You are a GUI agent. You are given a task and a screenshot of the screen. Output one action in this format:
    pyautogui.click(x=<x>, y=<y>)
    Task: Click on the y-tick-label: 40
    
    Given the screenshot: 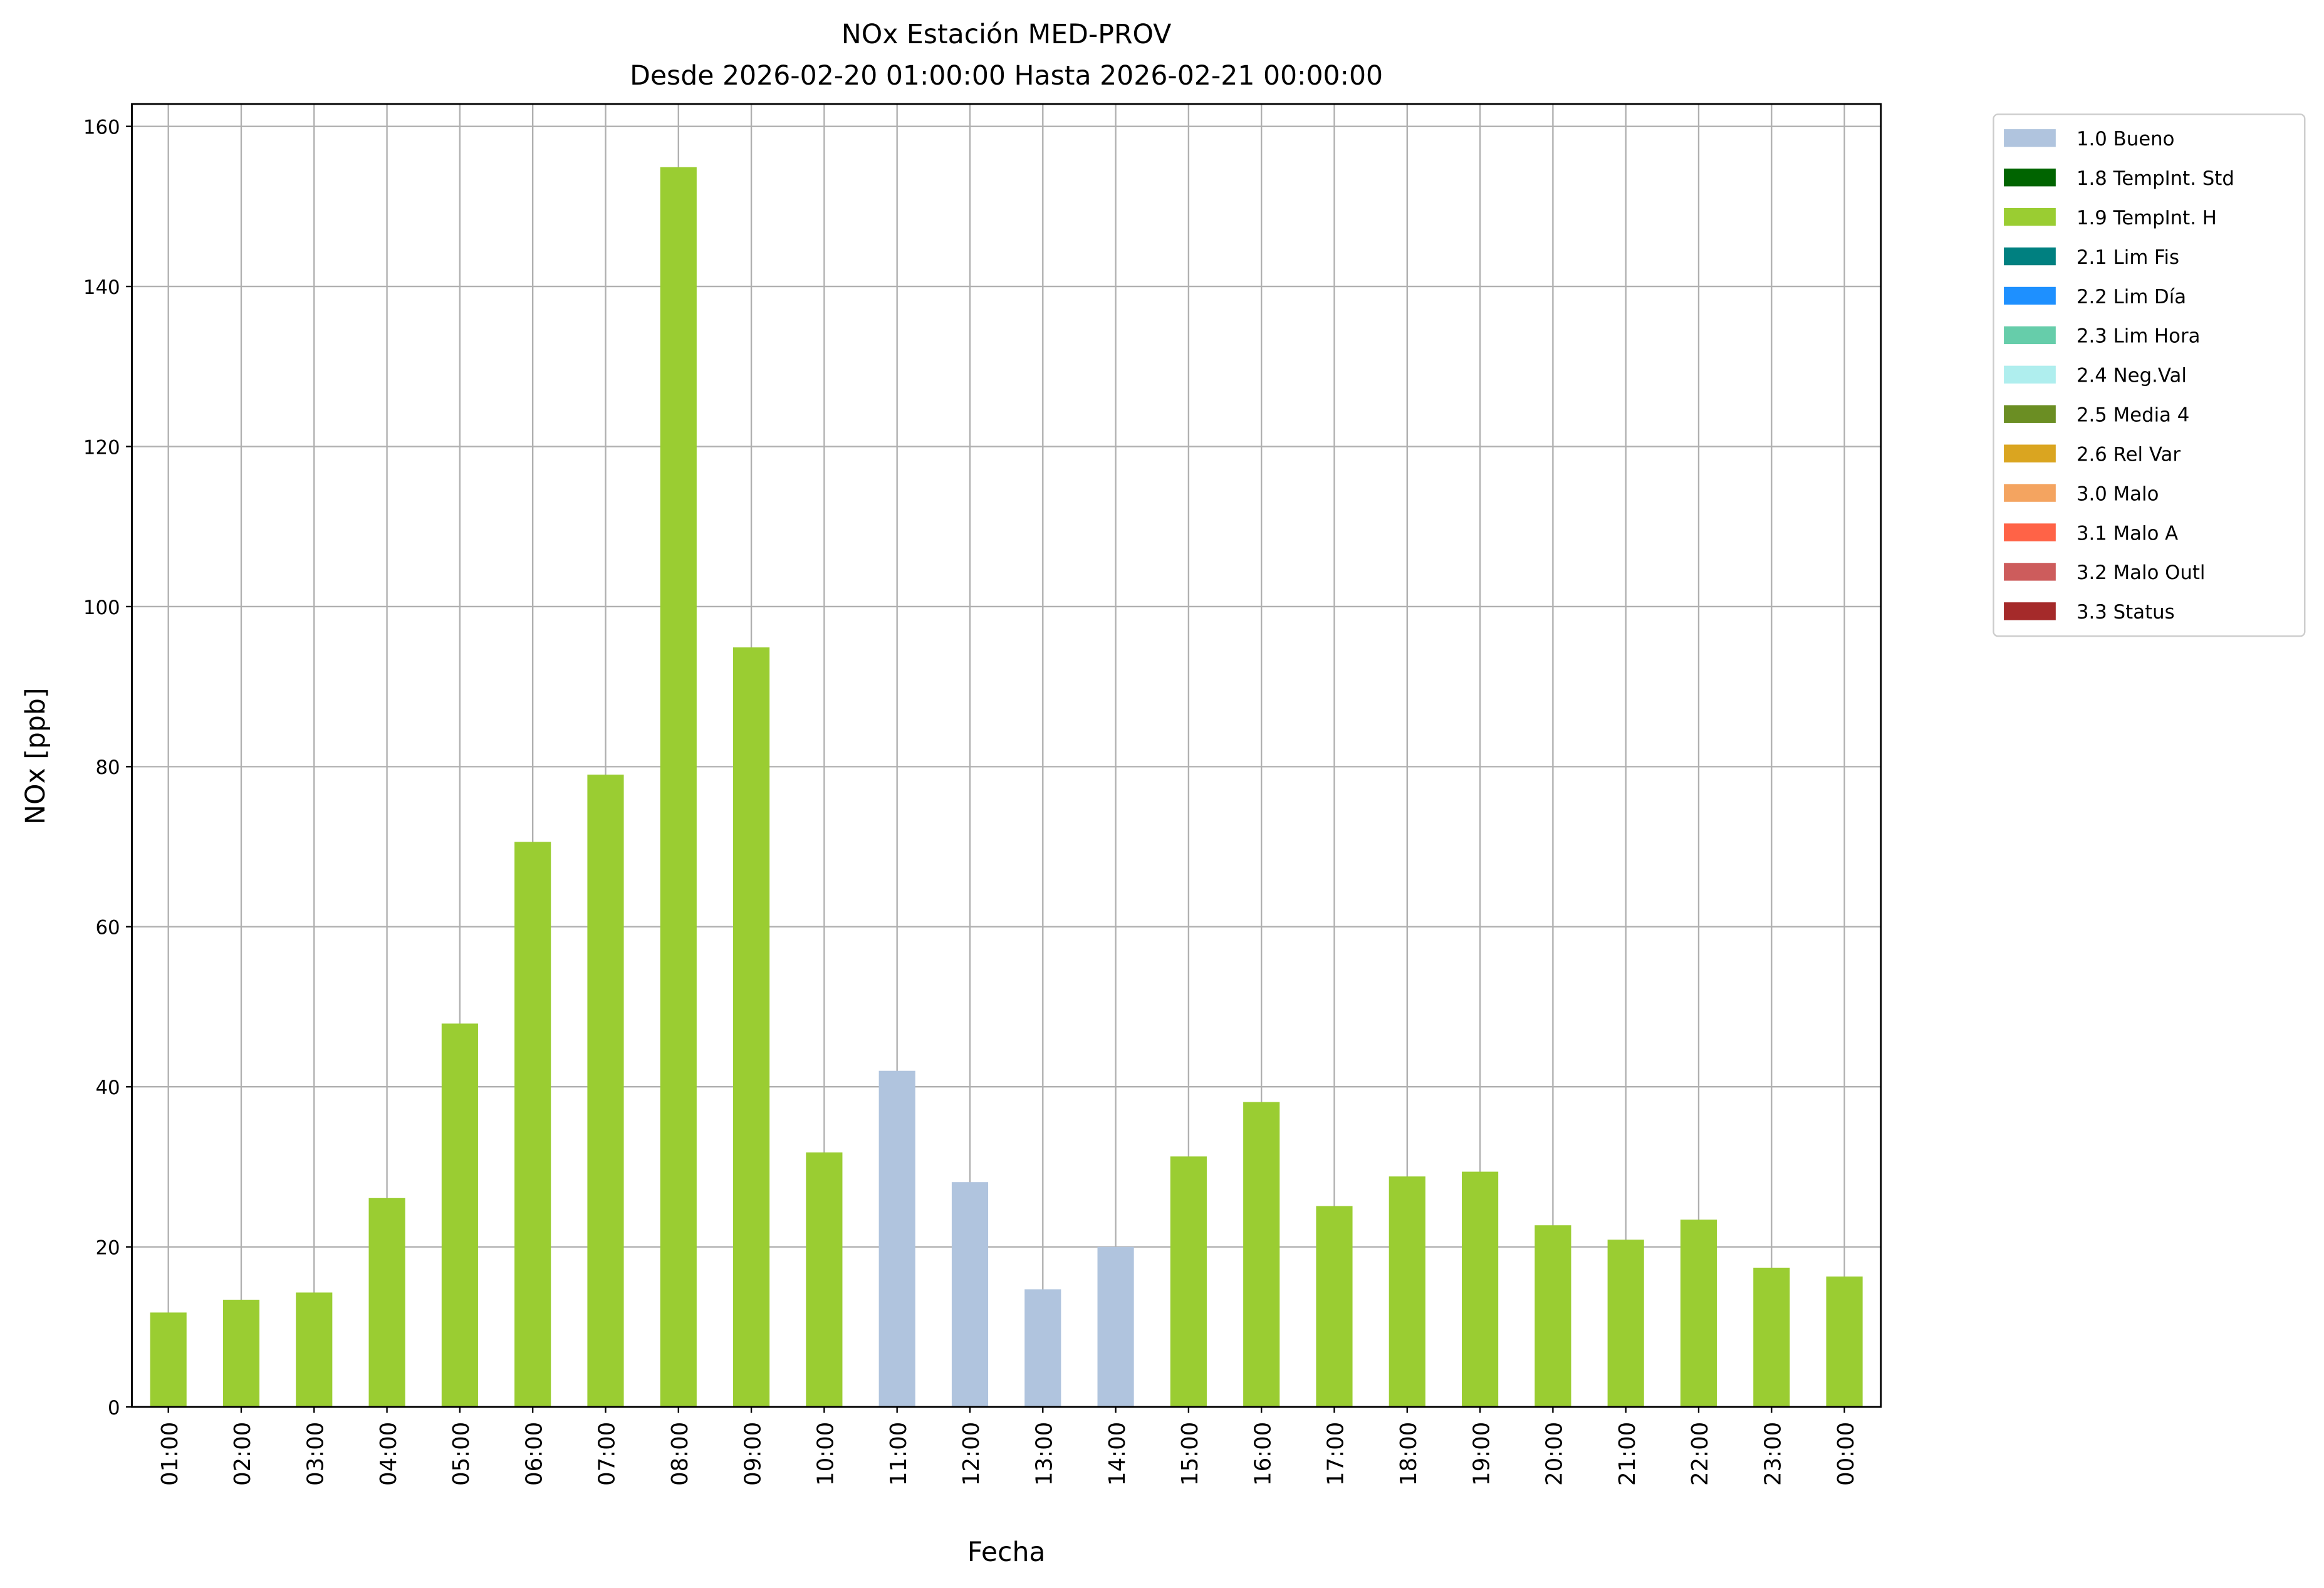 What is the action you would take?
    pyautogui.click(x=107, y=1088)
    